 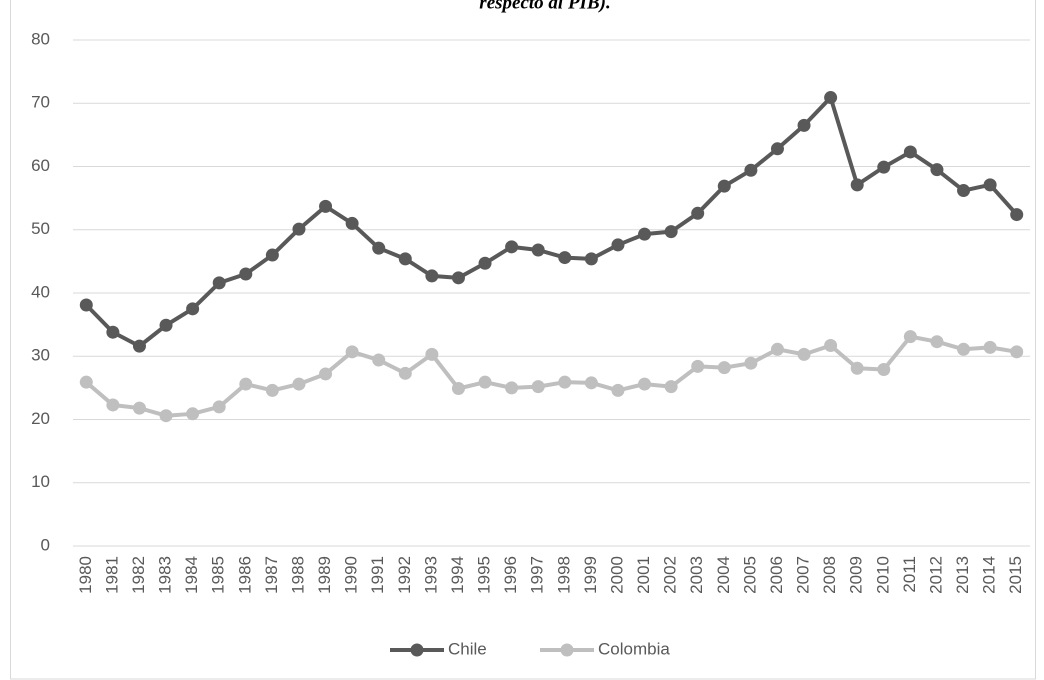 I want to click on x-tick-label: 1992, so click(x=404, y=575).